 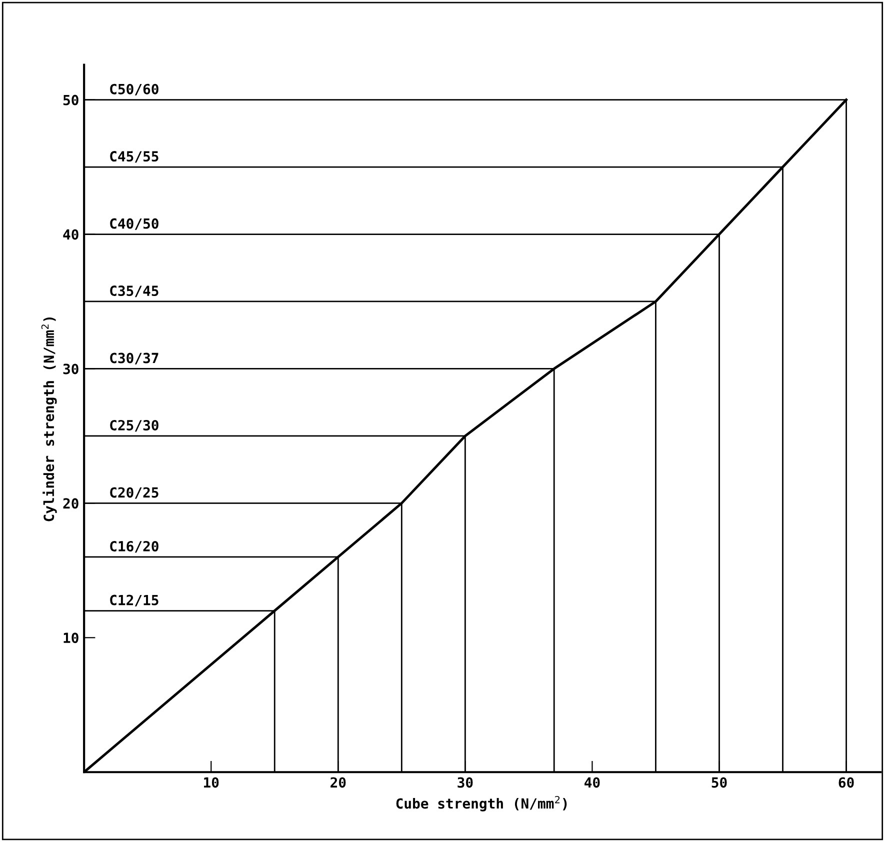 What do you see at coordinates (211, 782) in the screenshot?
I see `x-tick-label: 10` at bounding box center [211, 782].